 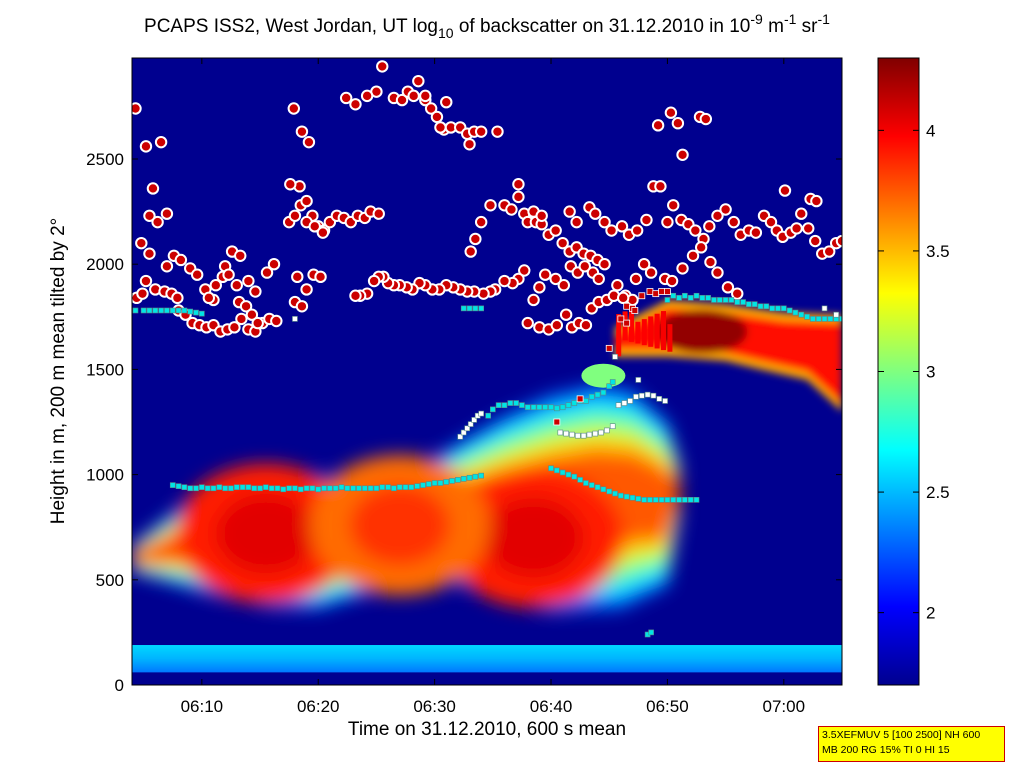 I want to click on main-layer-core, so click(x=533, y=537).